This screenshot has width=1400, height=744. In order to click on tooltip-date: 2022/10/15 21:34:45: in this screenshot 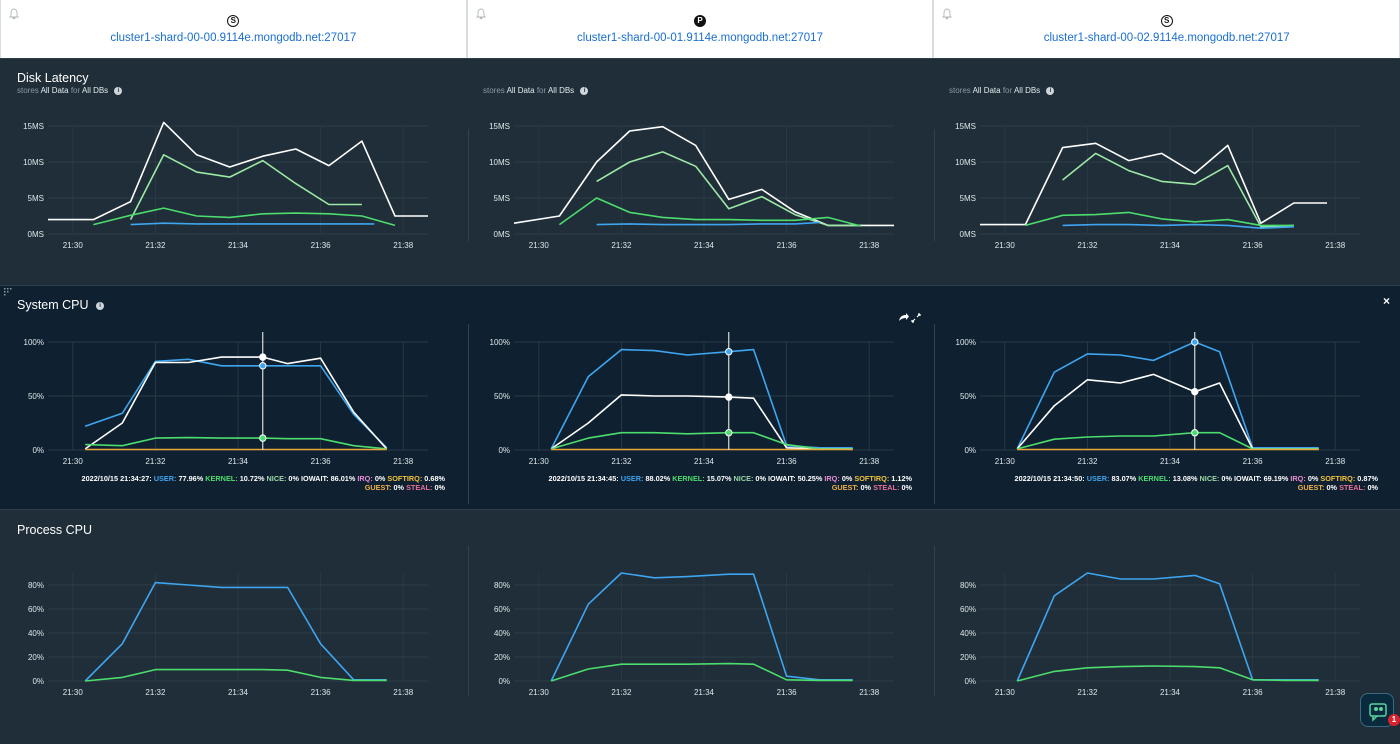, I will do `click(583, 478)`.